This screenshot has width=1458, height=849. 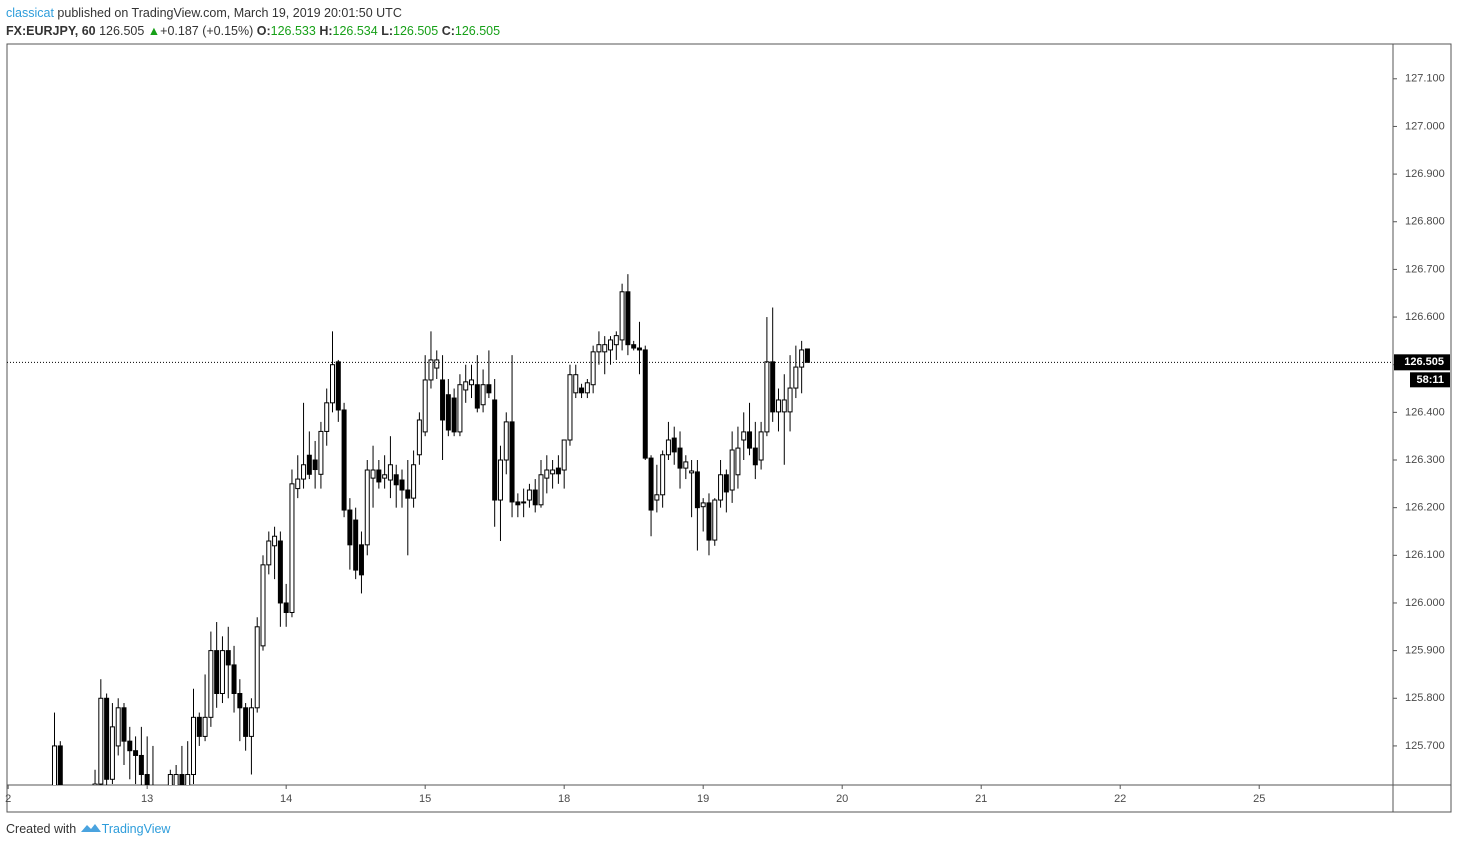 What do you see at coordinates (1425, 126) in the screenshot?
I see `y-tick-label: 127.000` at bounding box center [1425, 126].